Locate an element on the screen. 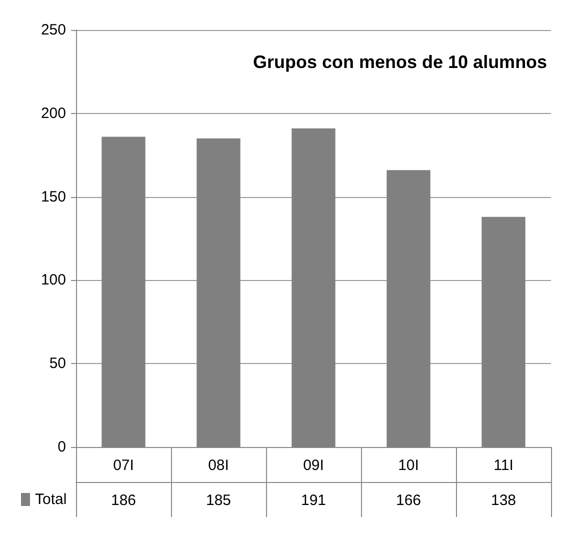 The image size is (561, 534). data-label: 186 is located at coordinates (123, 500).